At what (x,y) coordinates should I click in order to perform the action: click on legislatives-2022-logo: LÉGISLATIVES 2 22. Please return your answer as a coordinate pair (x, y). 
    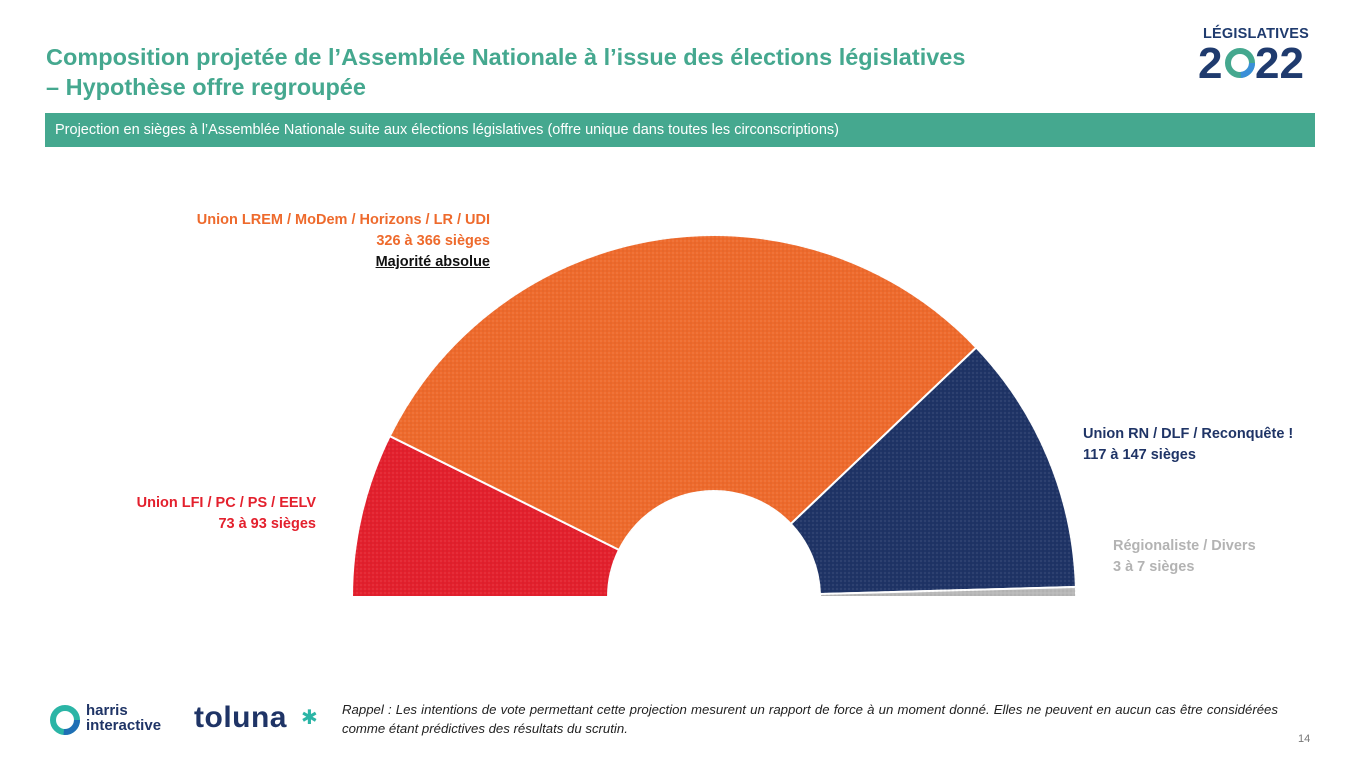
    Looking at the image, I should click on (1257, 55).